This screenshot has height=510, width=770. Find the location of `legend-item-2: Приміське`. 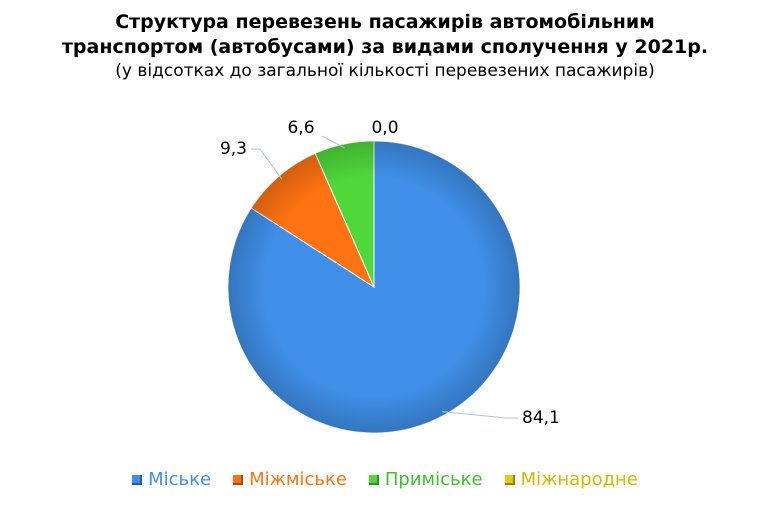

legend-item-2: Приміське is located at coordinates (425, 479).